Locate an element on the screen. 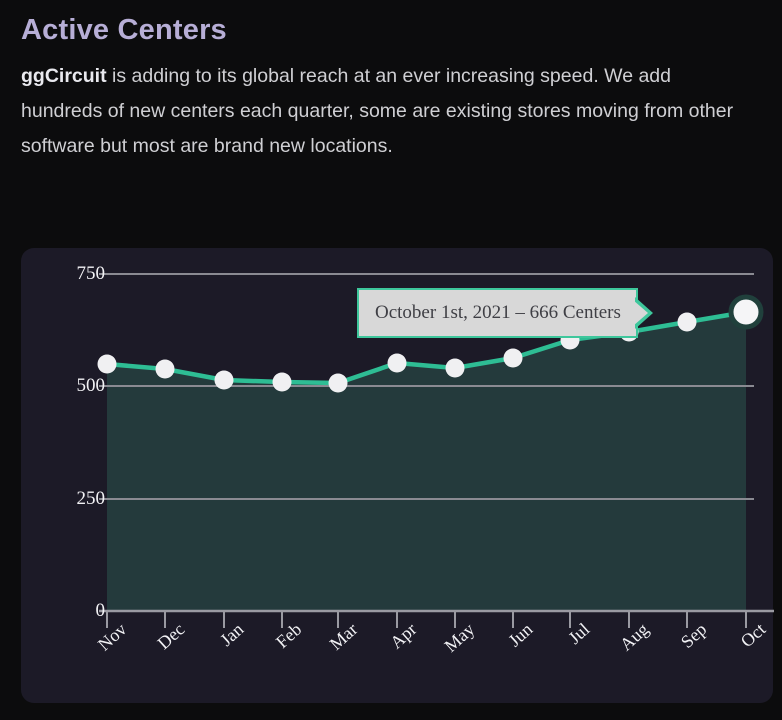 The width and height of the screenshot is (782, 720). brand-name: ggCircuit is located at coordinates (64, 76).